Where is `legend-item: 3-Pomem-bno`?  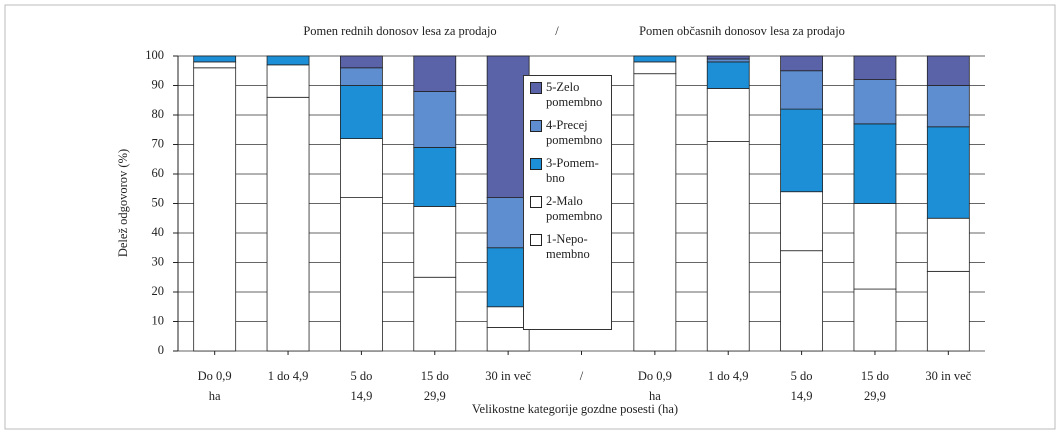
legend-item: 3-Pomem-bno is located at coordinates (569, 171).